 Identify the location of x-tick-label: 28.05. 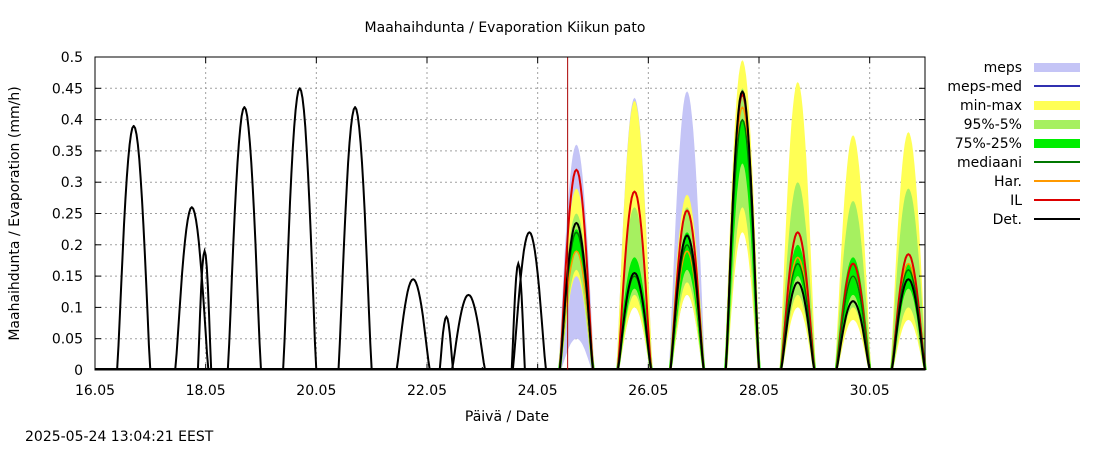
(759, 391).